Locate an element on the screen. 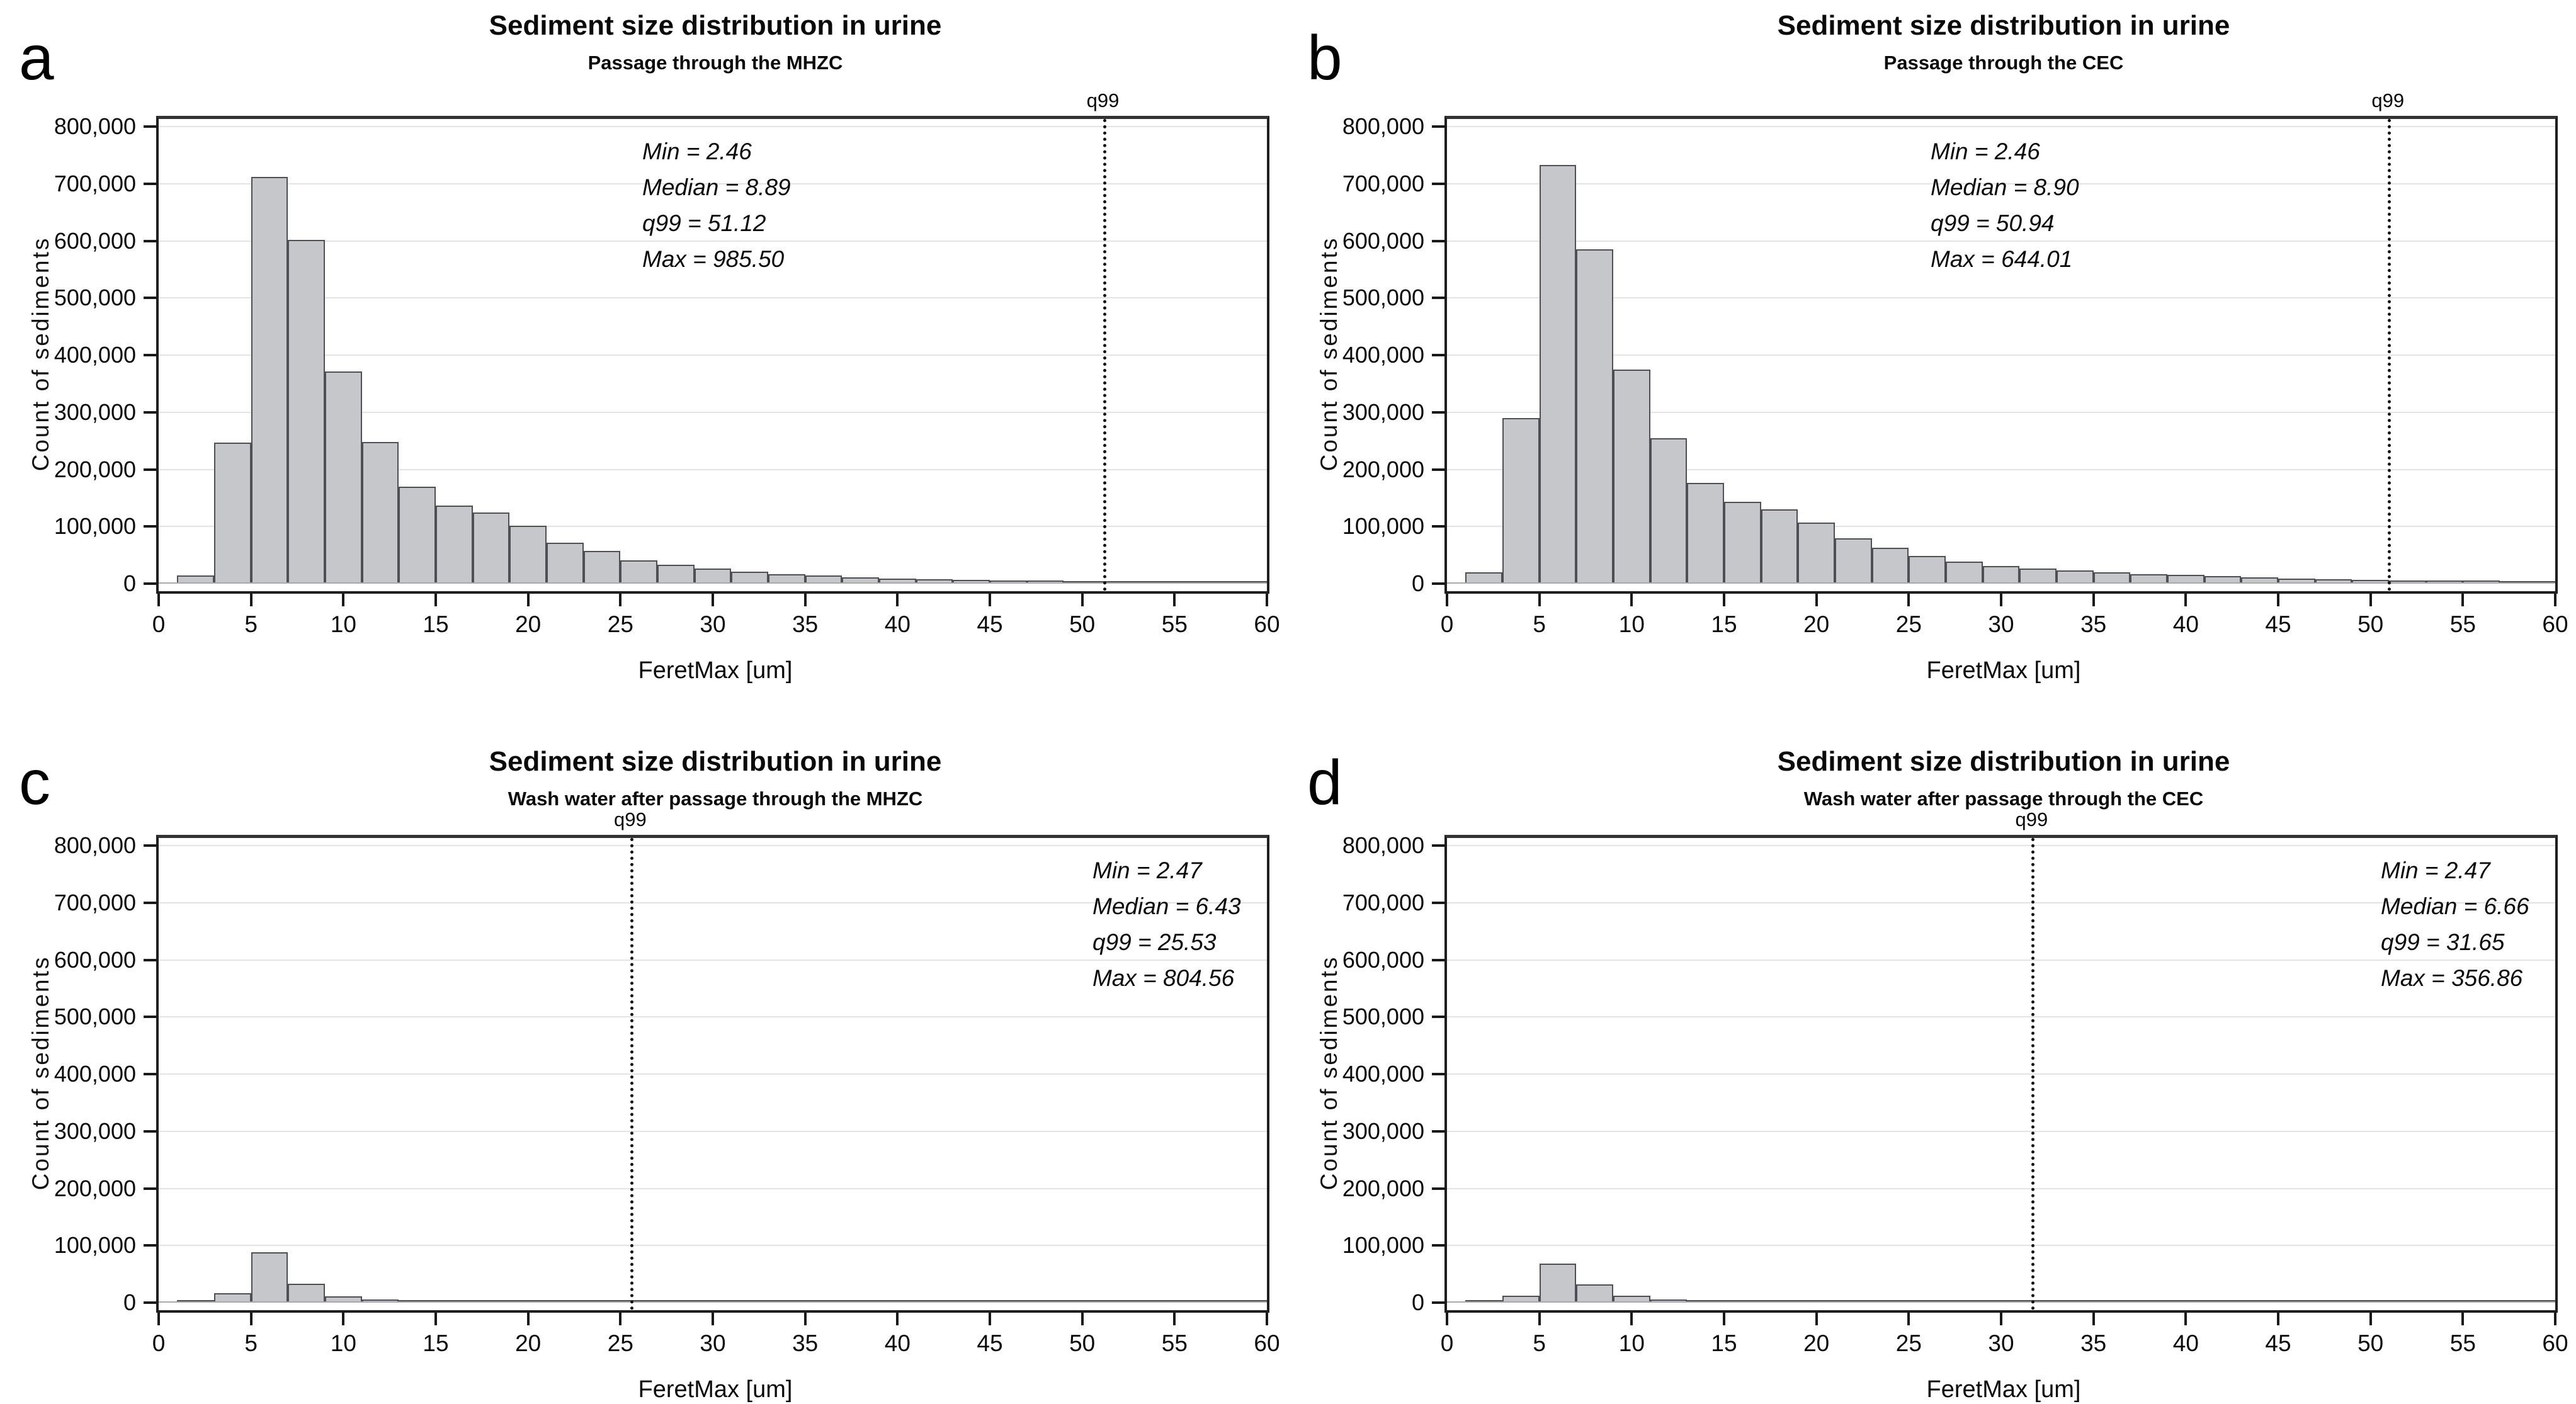  stat-max: Max = 356.86 is located at coordinates (2452, 978).